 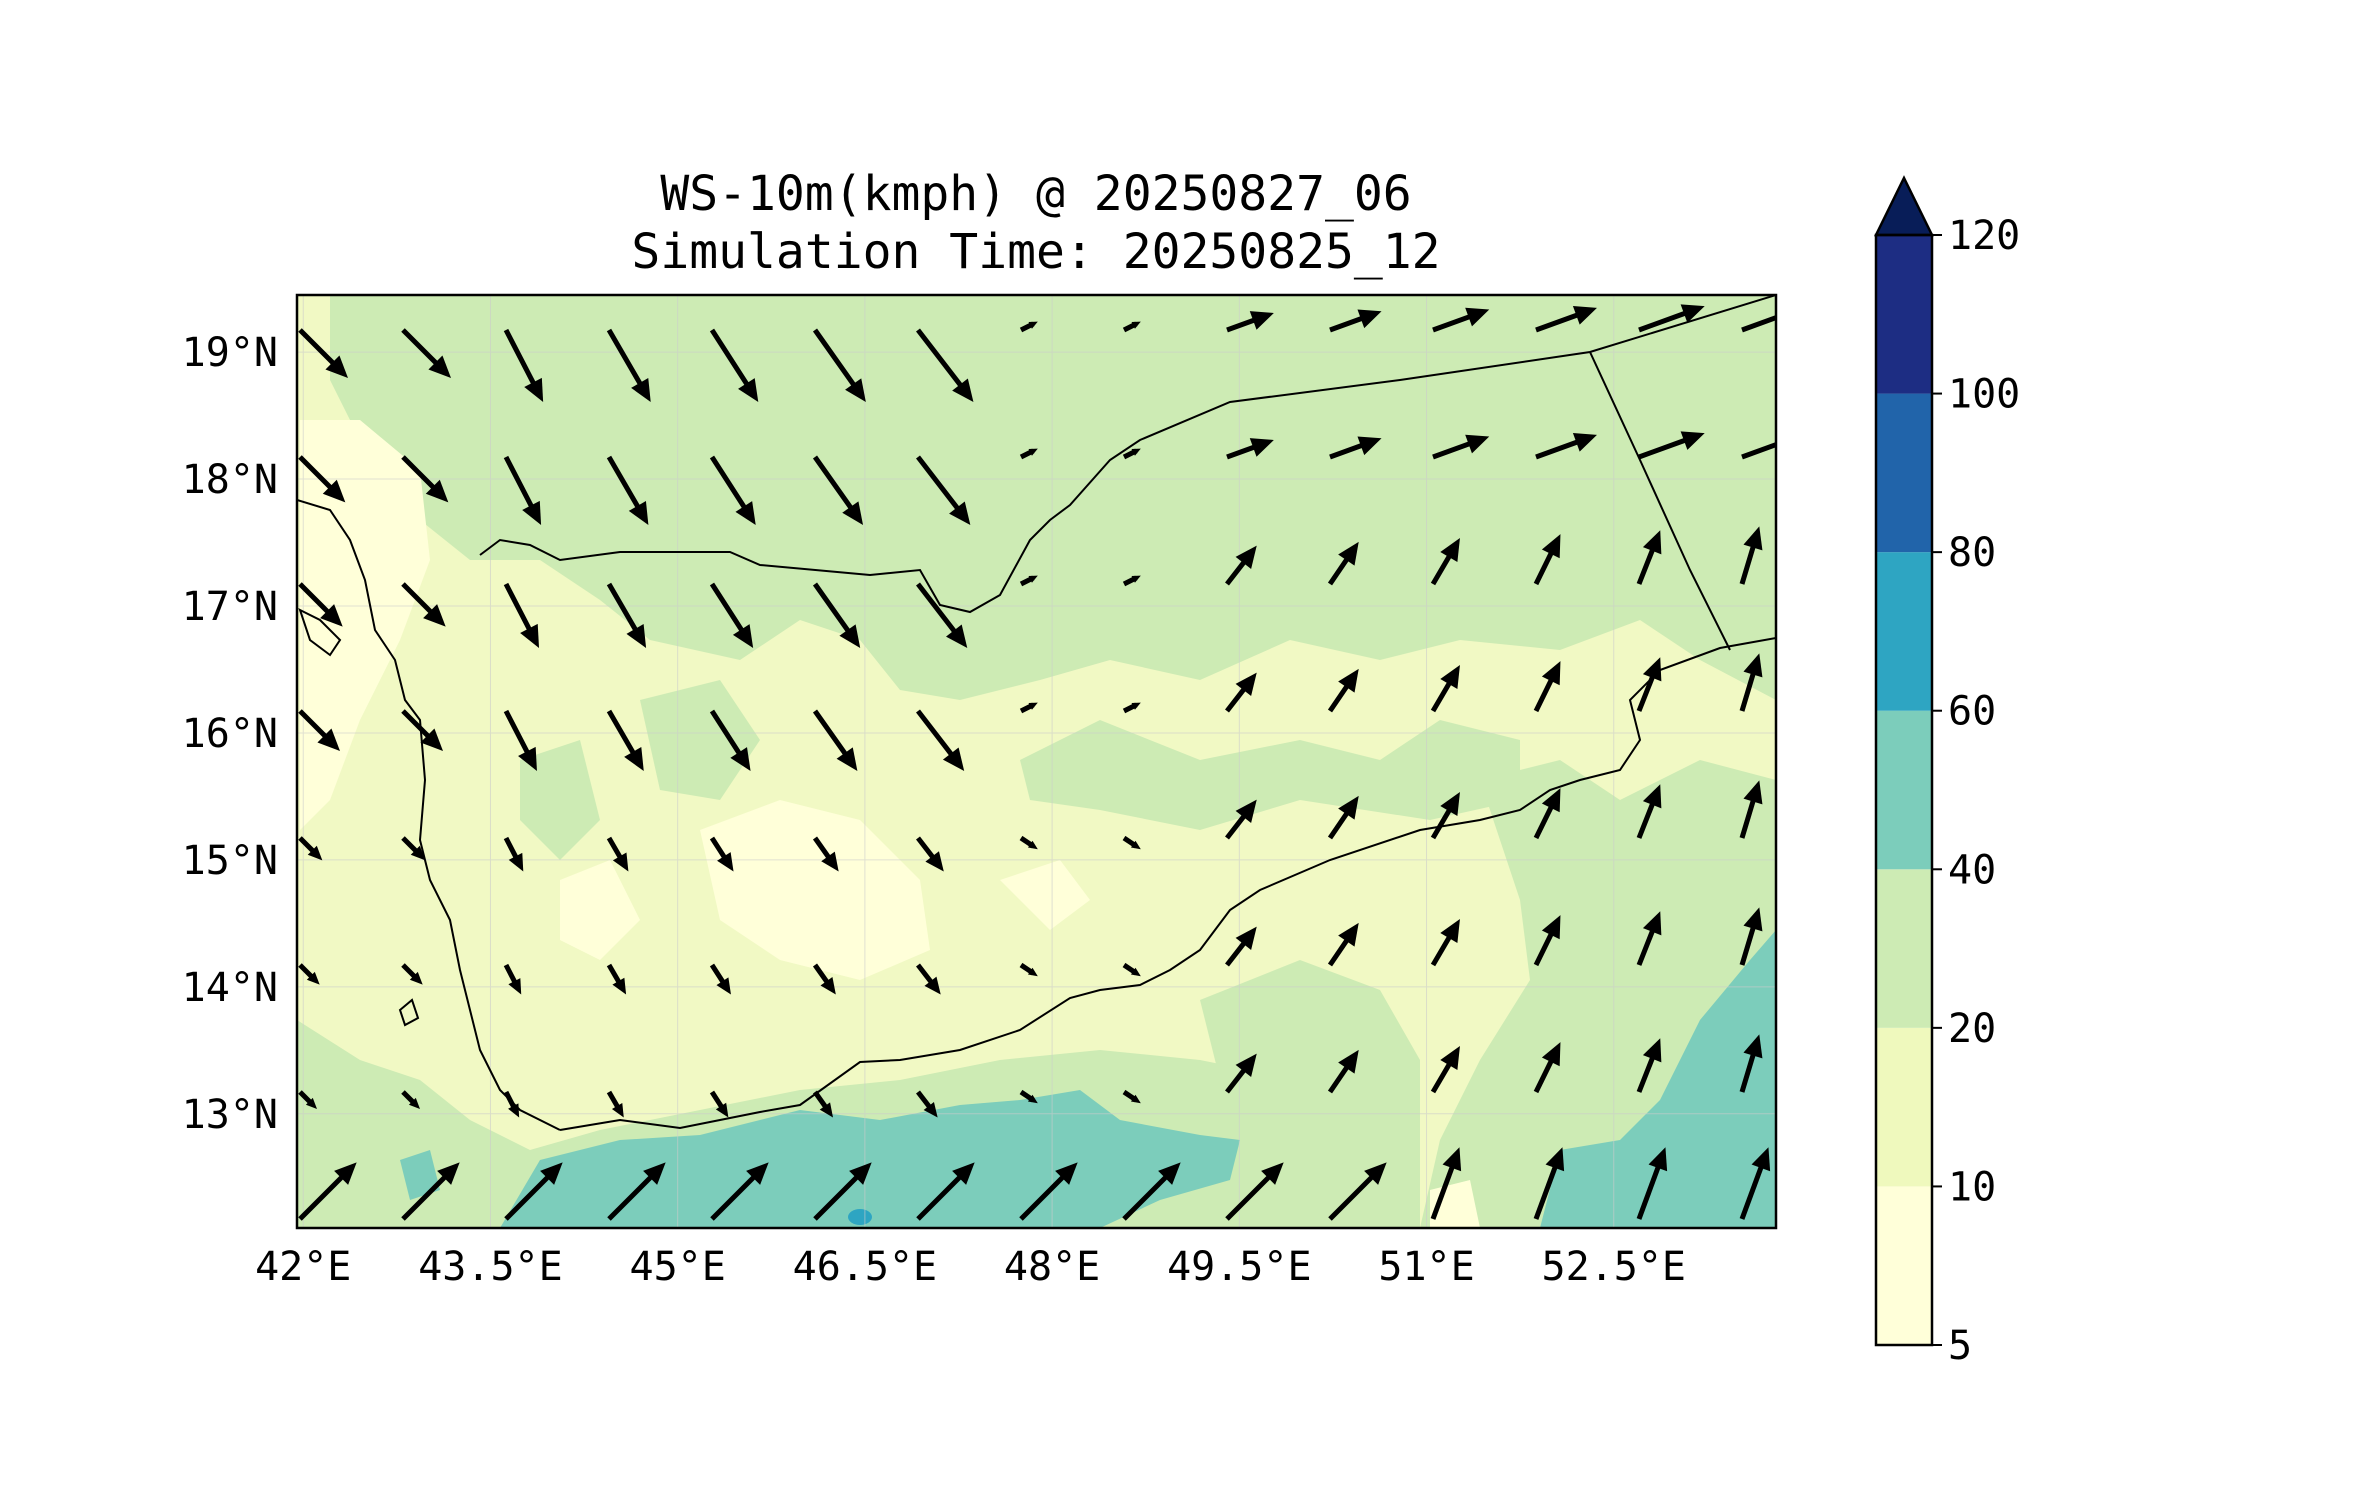 I want to click on y-tick-label: 15°N, so click(x=230, y=861).